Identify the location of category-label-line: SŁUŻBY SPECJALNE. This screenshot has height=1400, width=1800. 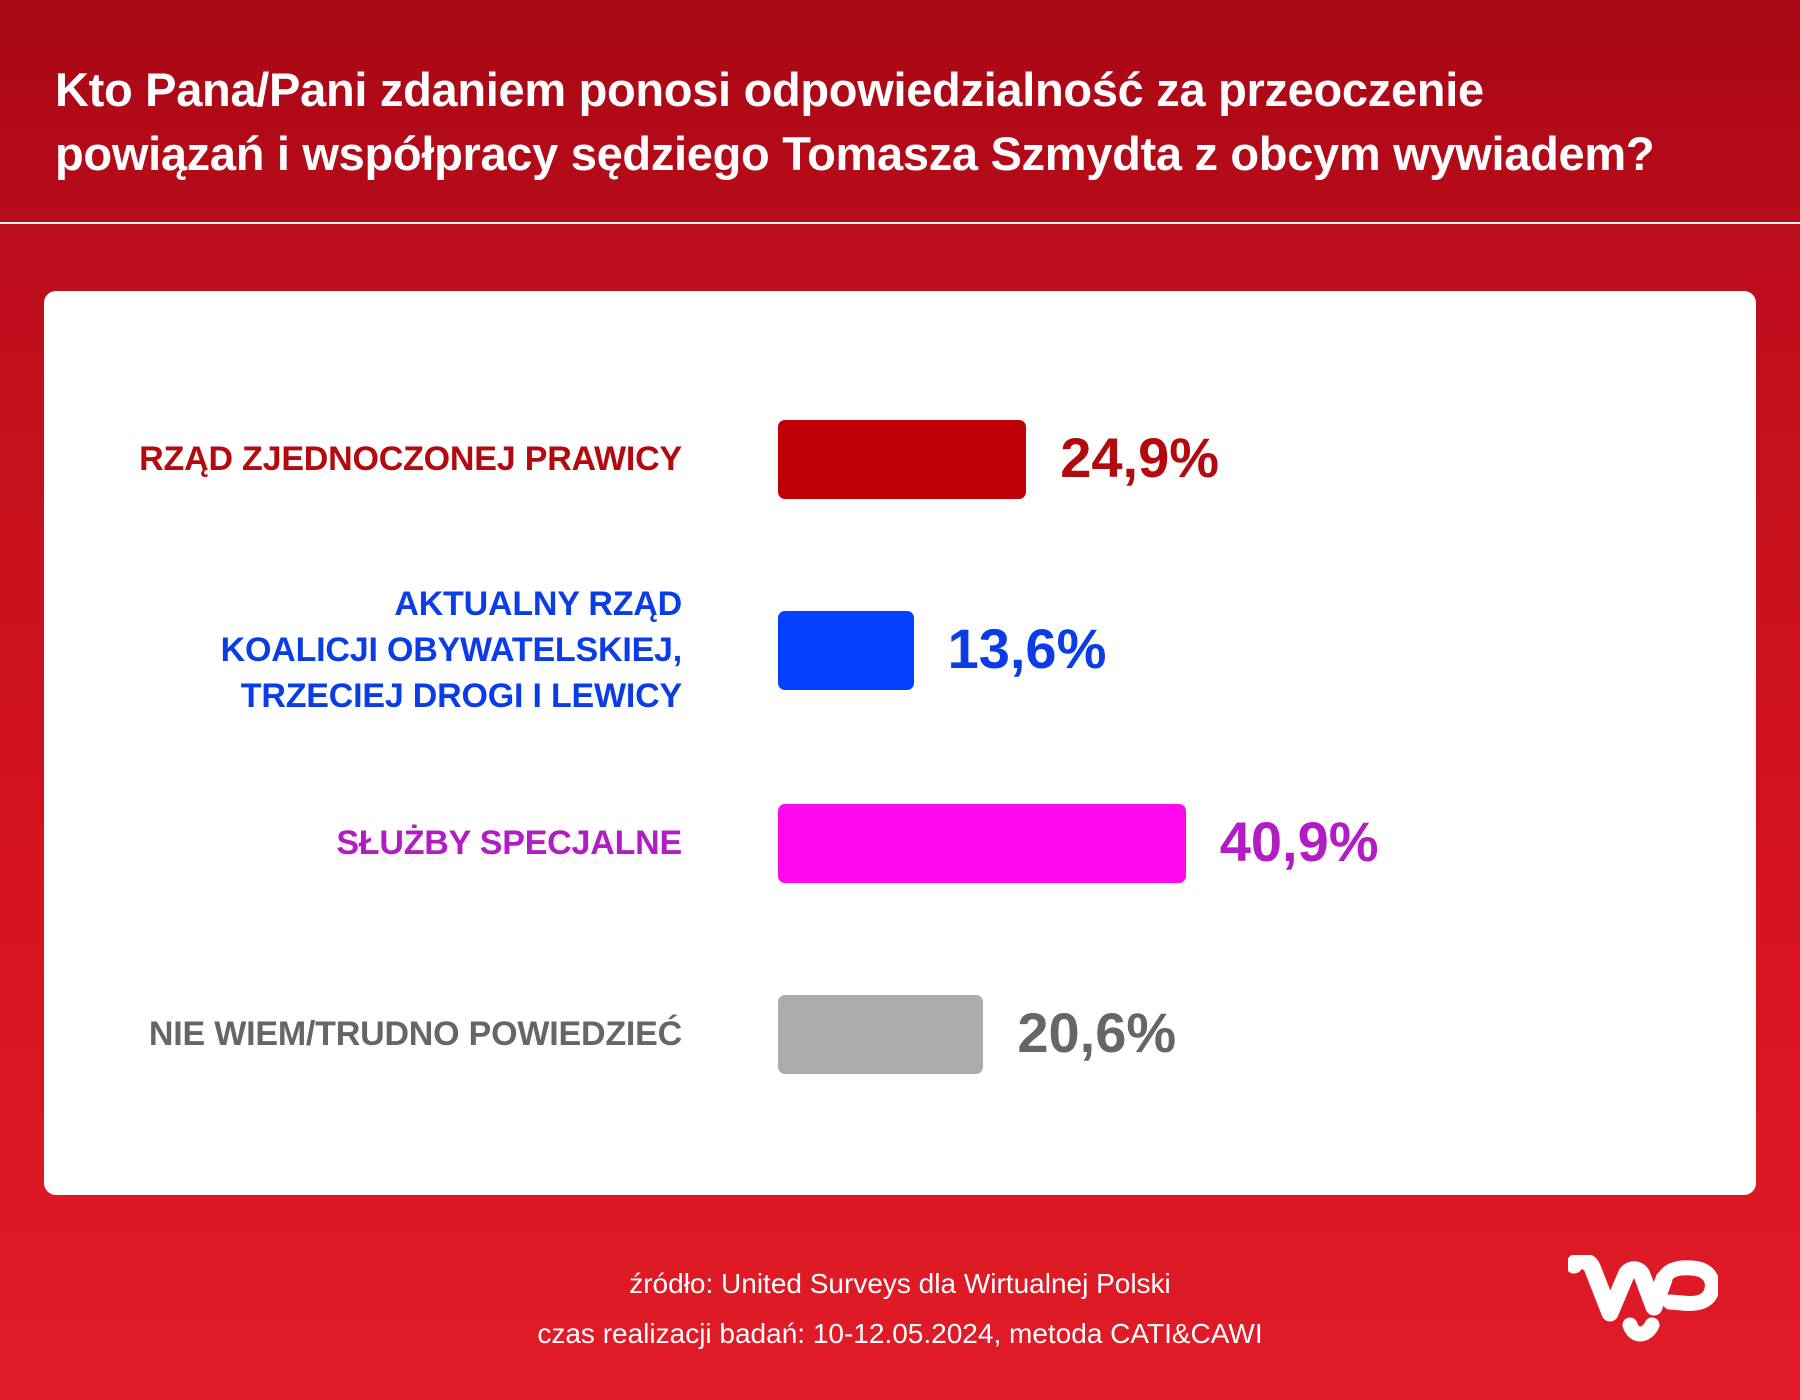
(509, 843).